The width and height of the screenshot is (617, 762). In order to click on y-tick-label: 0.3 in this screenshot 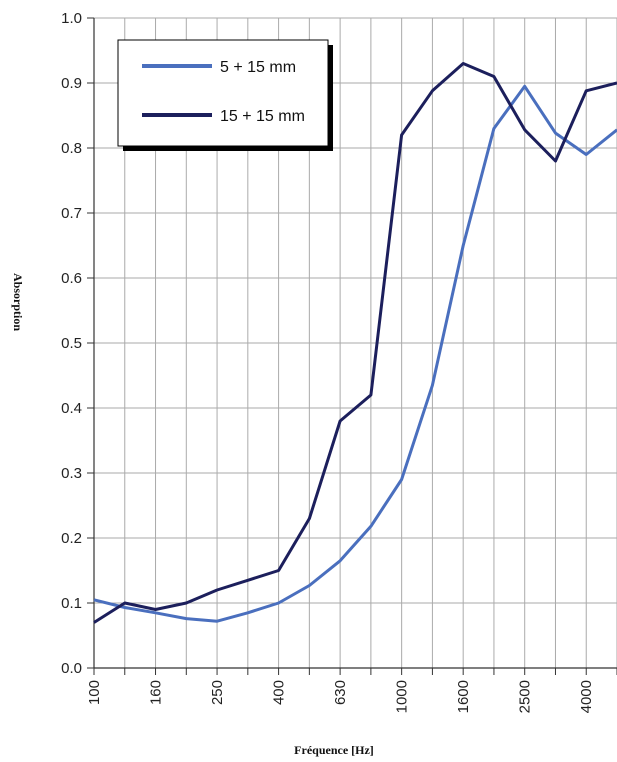, I will do `click(71, 473)`.